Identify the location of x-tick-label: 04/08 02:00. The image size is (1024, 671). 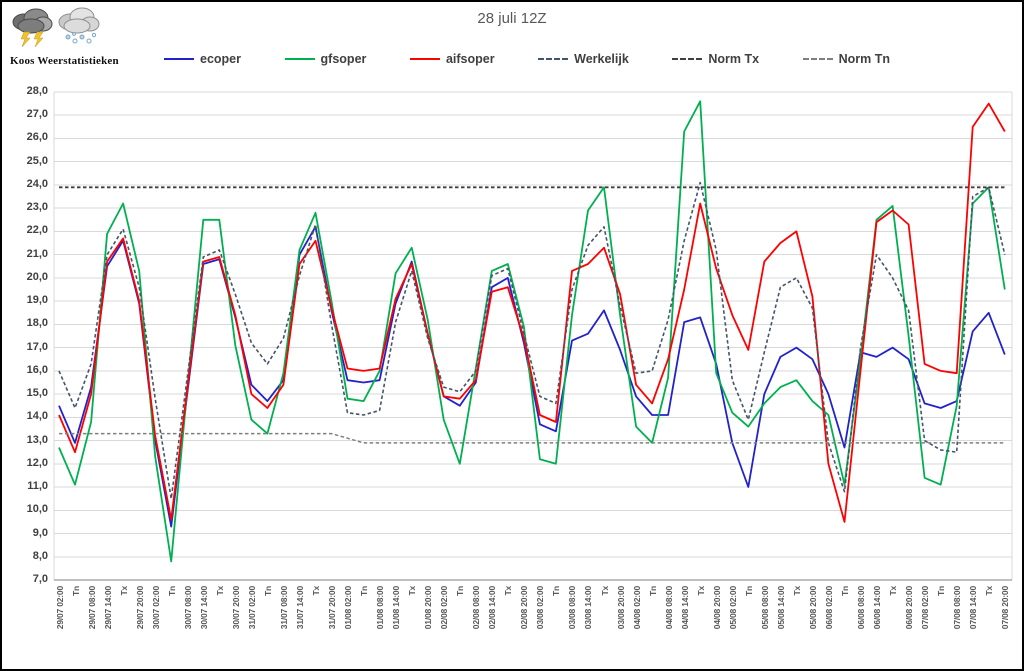
(636, 608).